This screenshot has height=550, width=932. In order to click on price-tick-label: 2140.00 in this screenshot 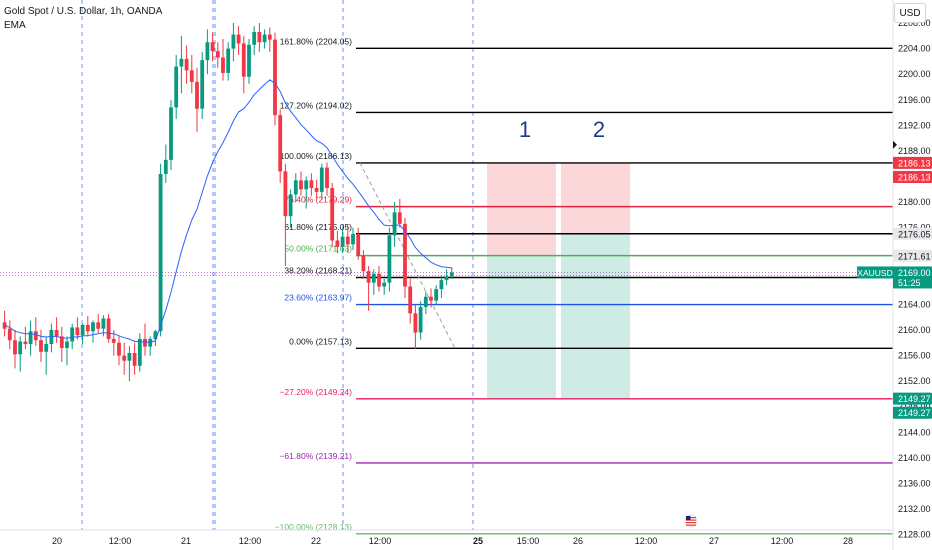, I will do `click(914, 458)`.